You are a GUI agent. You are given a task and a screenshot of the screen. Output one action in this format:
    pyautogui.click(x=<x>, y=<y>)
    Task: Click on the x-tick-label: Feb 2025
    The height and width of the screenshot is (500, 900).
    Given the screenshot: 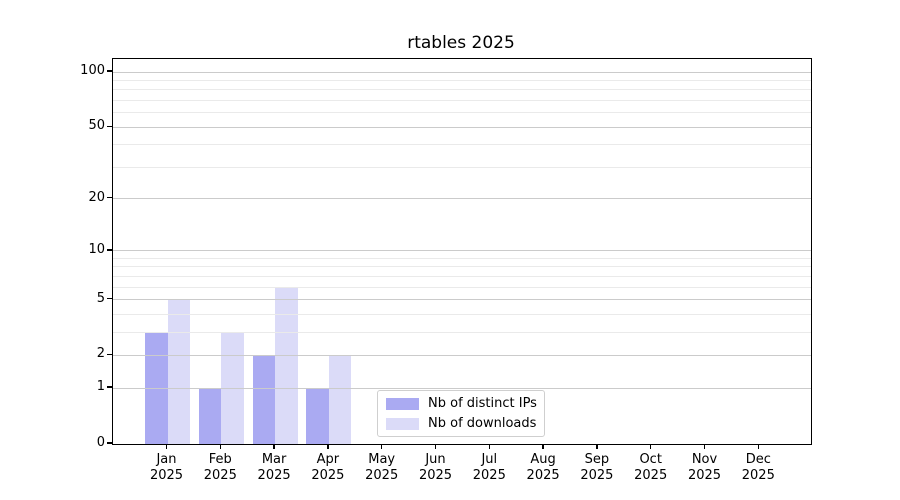 What is the action you would take?
    pyautogui.click(x=220, y=468)
    